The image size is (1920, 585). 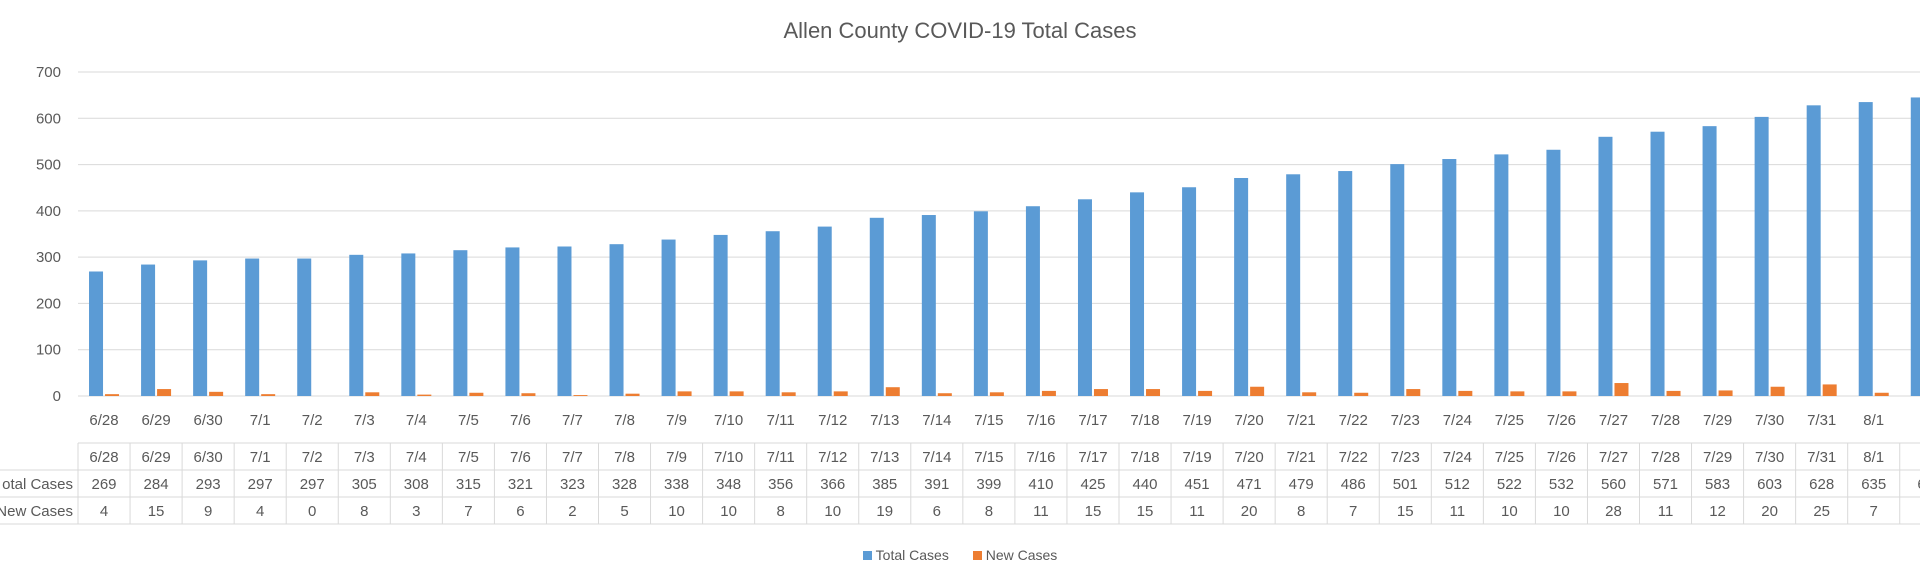 What do you see at coordinates (48, 350) in the screenshot?
I see `y-tick-label: 100` at bounding box center [48, 350].